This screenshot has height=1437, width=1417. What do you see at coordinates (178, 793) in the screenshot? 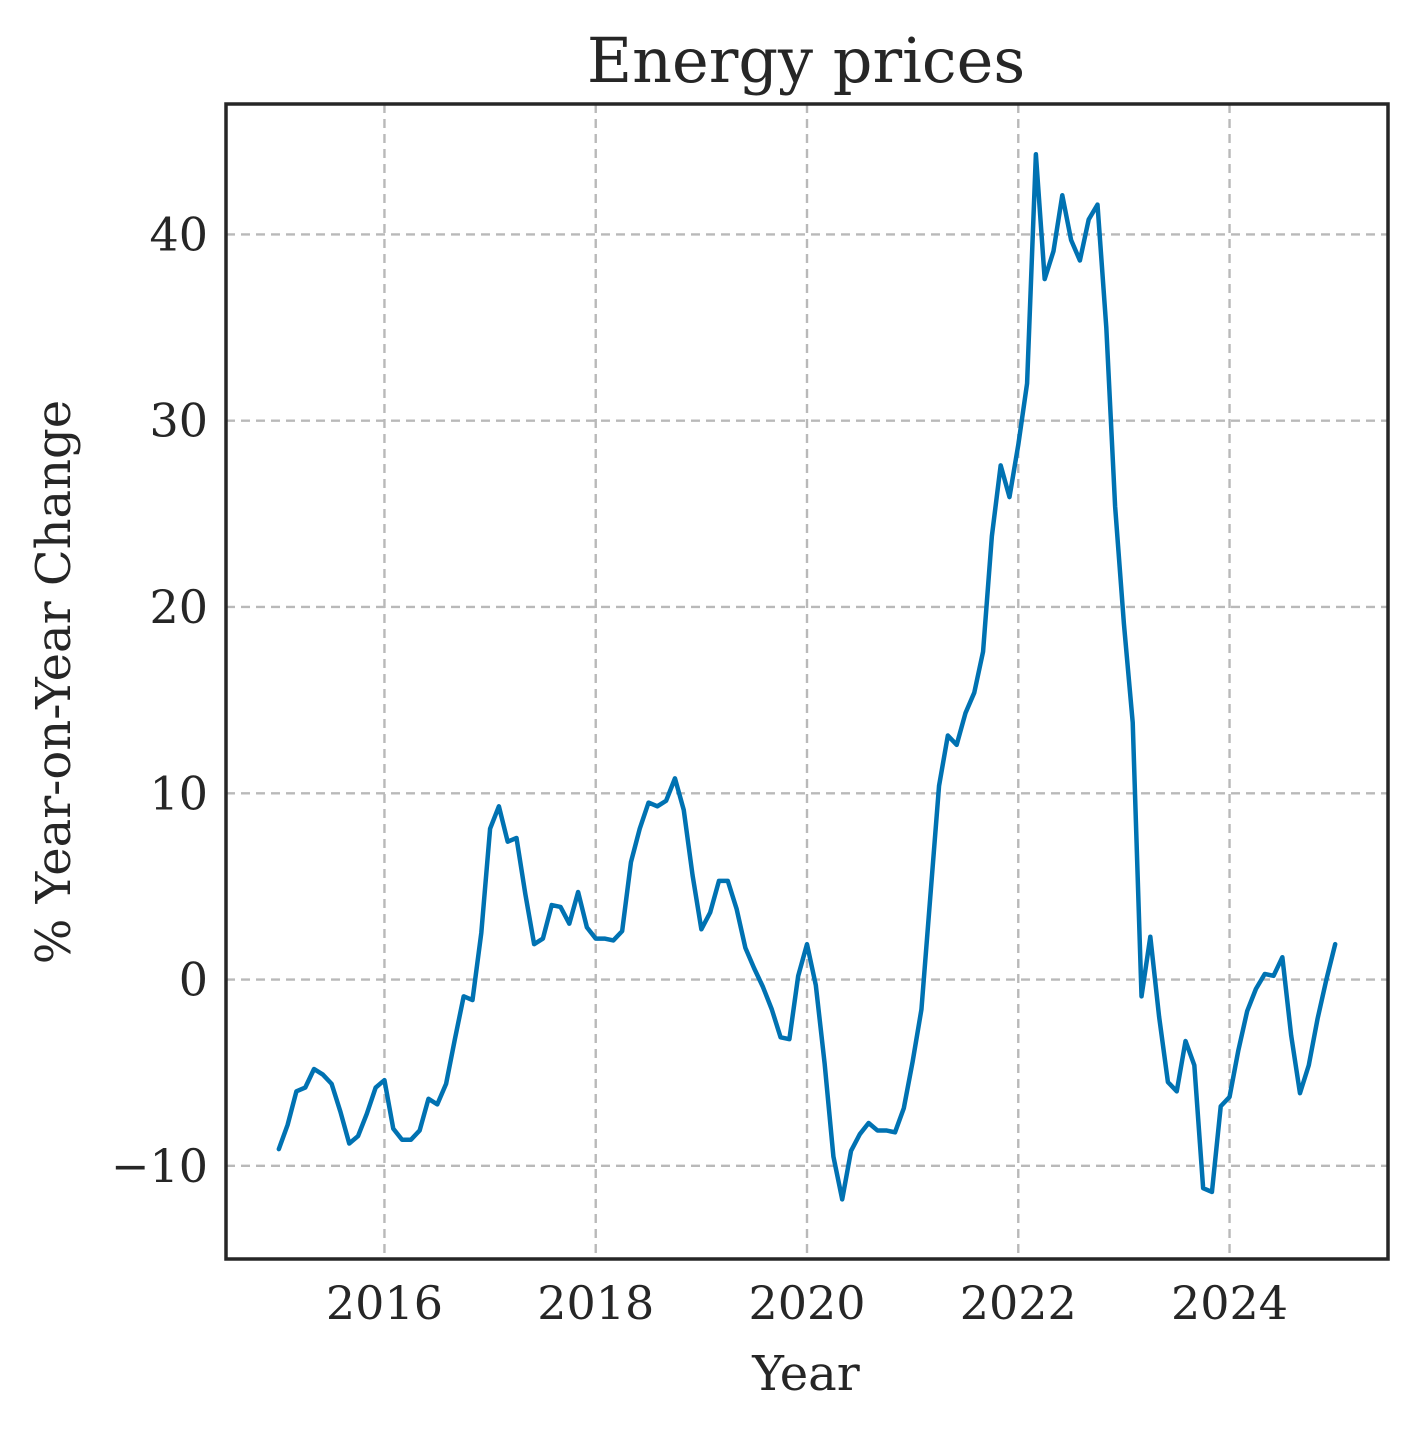
I see `y-tick-label: 10` at bounding box center [178, 793].